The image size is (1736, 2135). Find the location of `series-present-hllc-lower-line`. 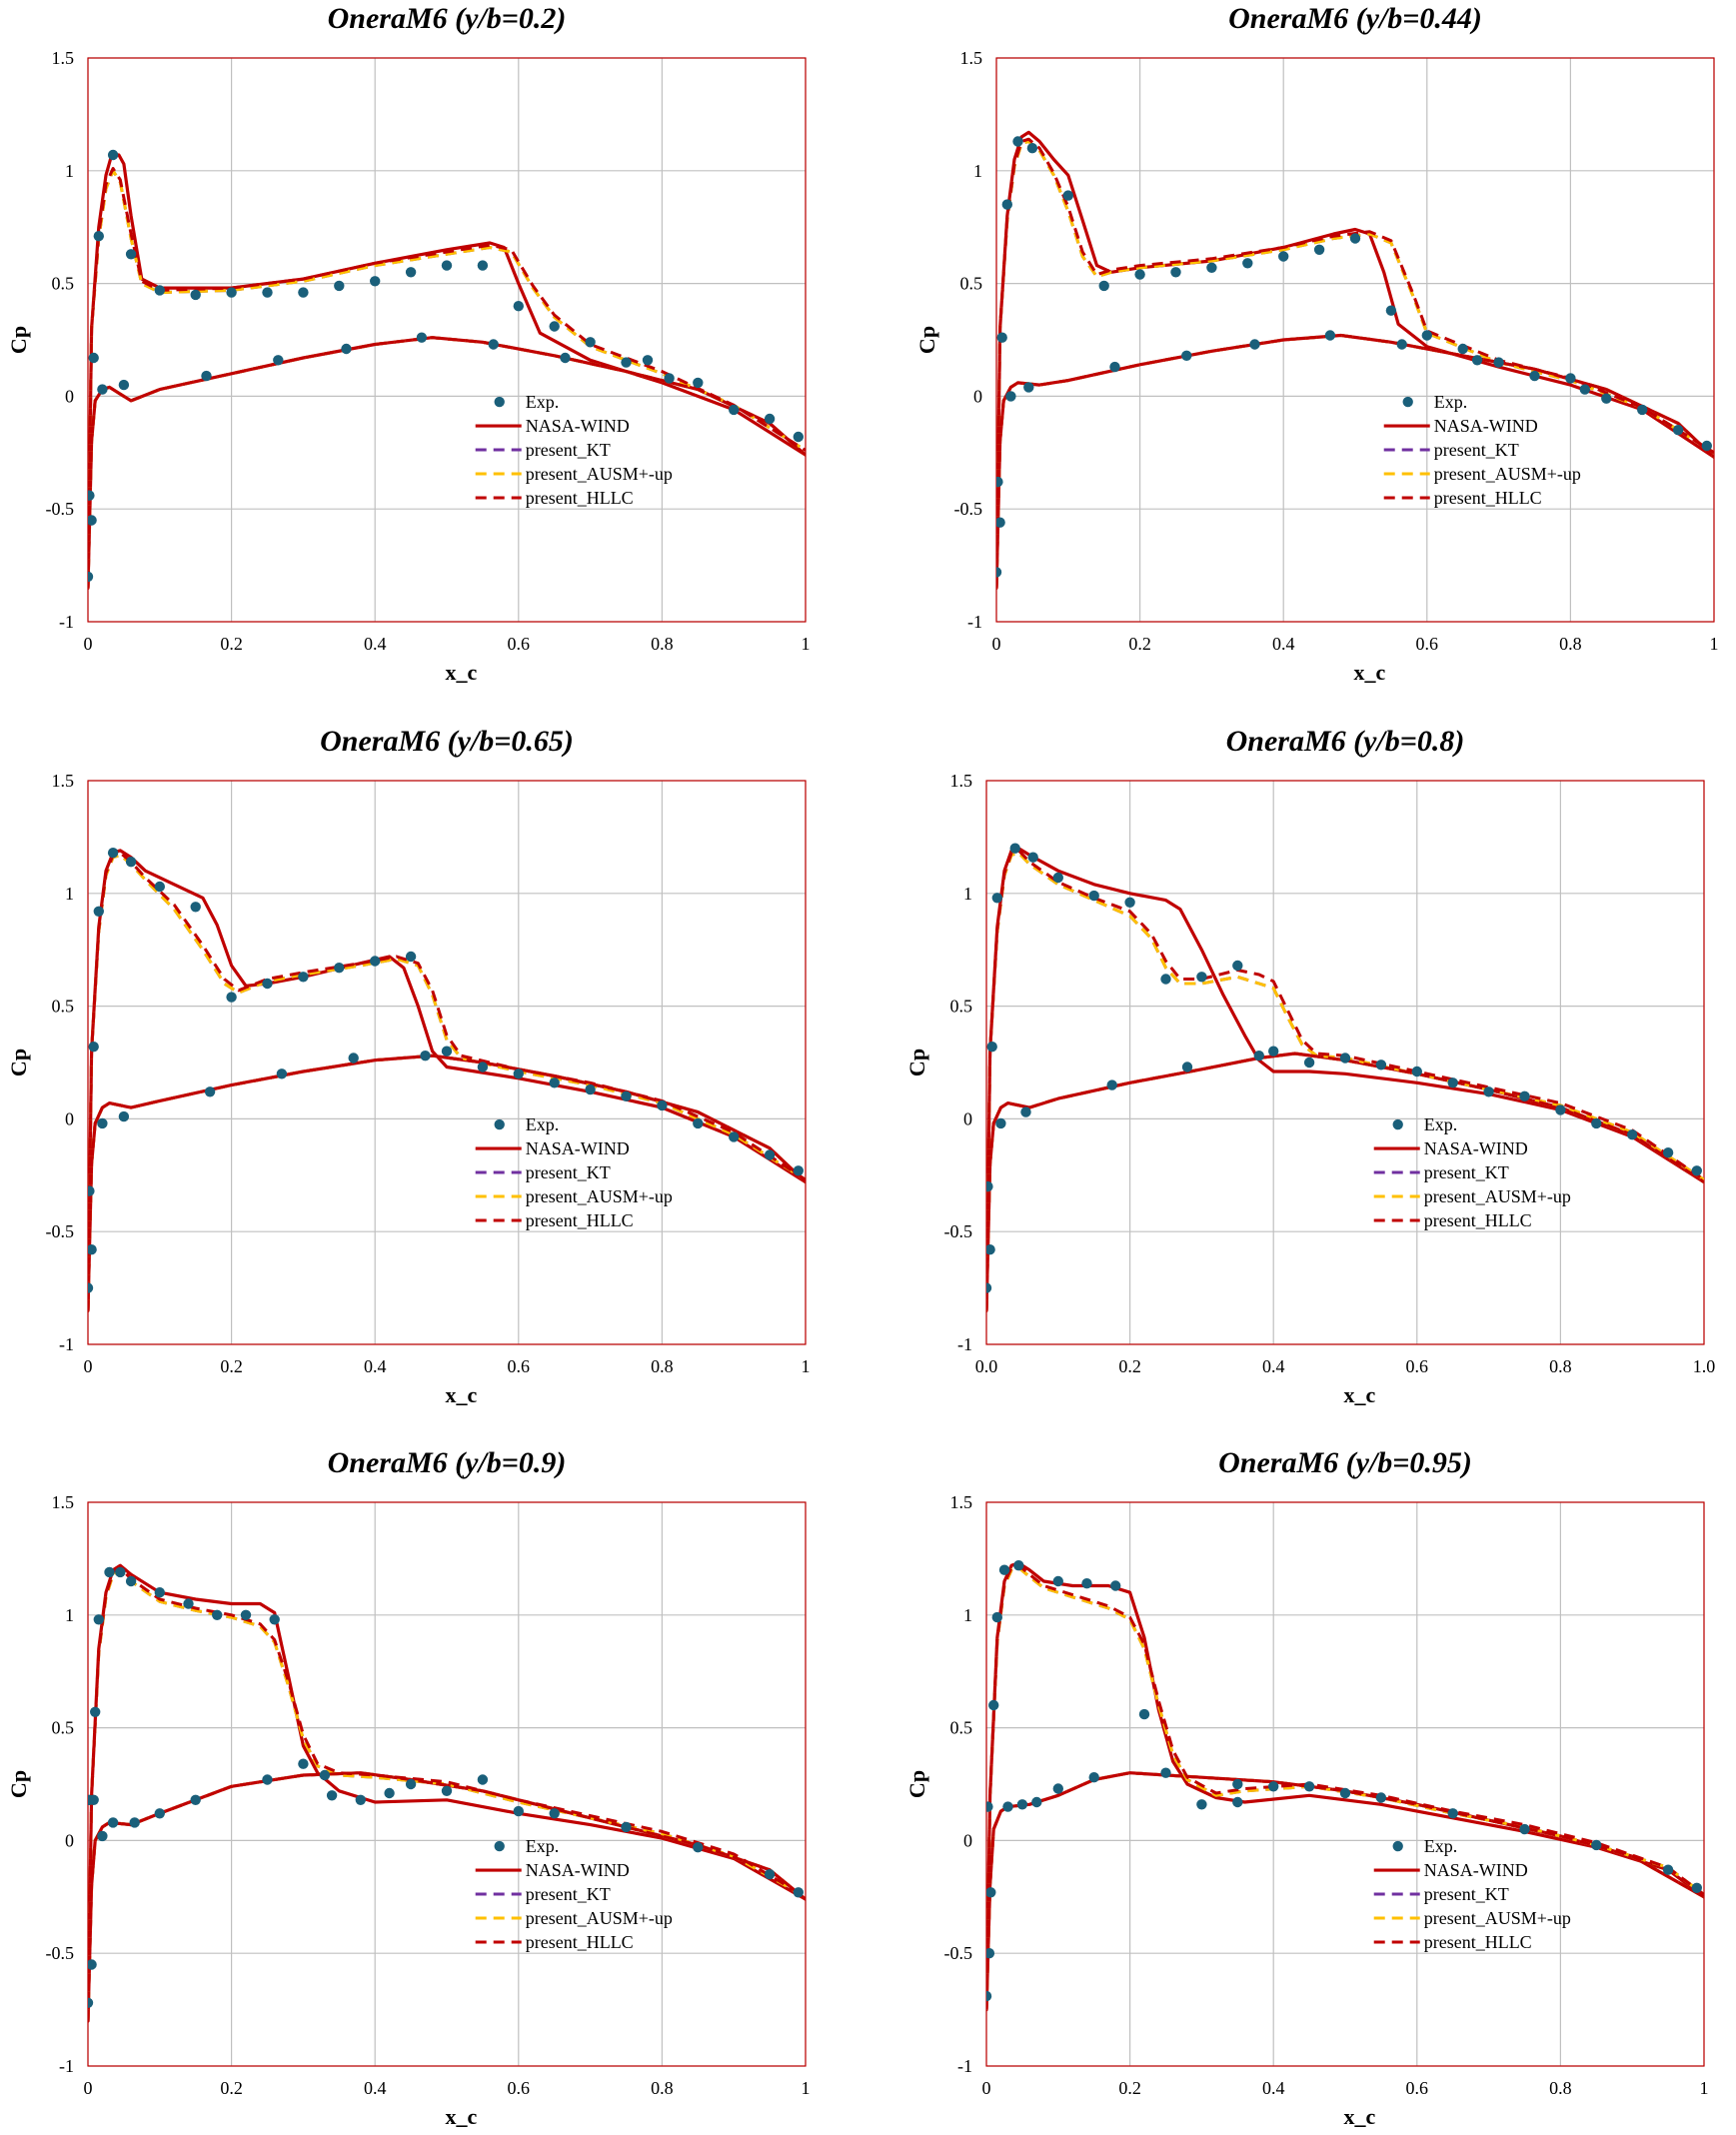

series-present-hllc-lower-line is located at coordinates (1345, 1182).